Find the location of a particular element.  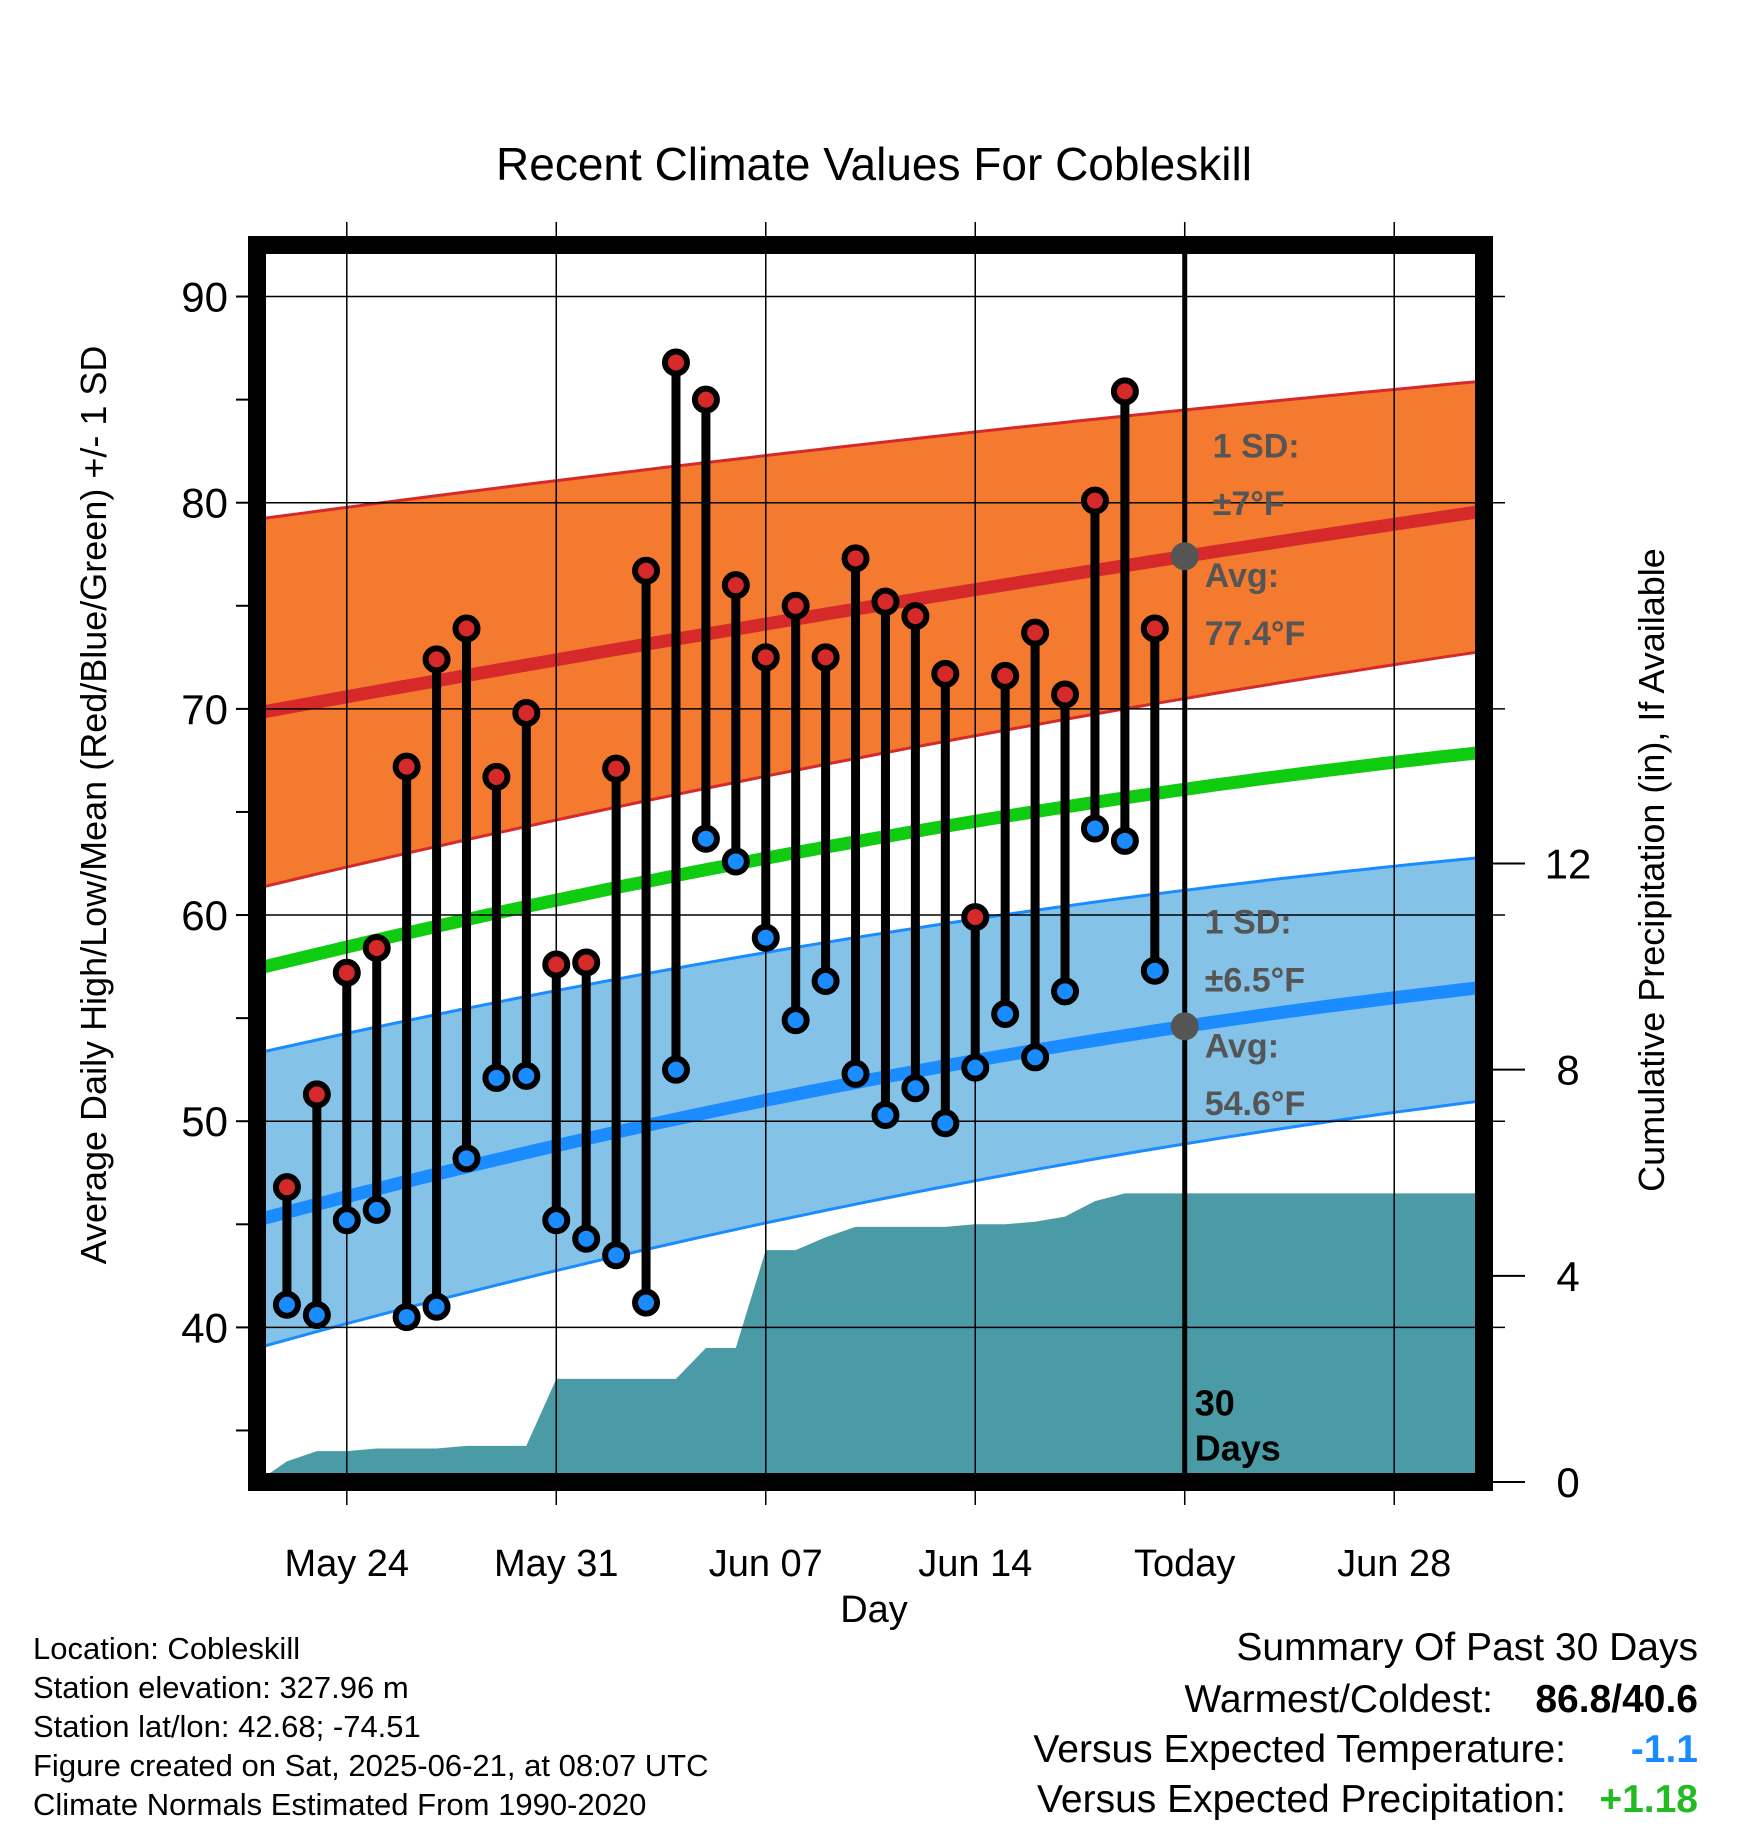

y-tick-label: 70 is located at coordinates (204, 709).